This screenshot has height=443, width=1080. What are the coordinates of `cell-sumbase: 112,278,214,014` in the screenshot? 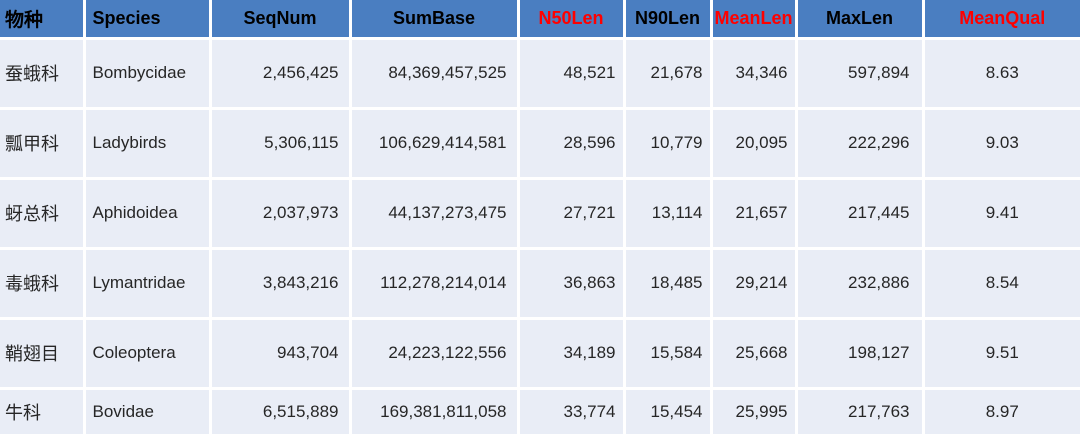 It's located at (435, 284).